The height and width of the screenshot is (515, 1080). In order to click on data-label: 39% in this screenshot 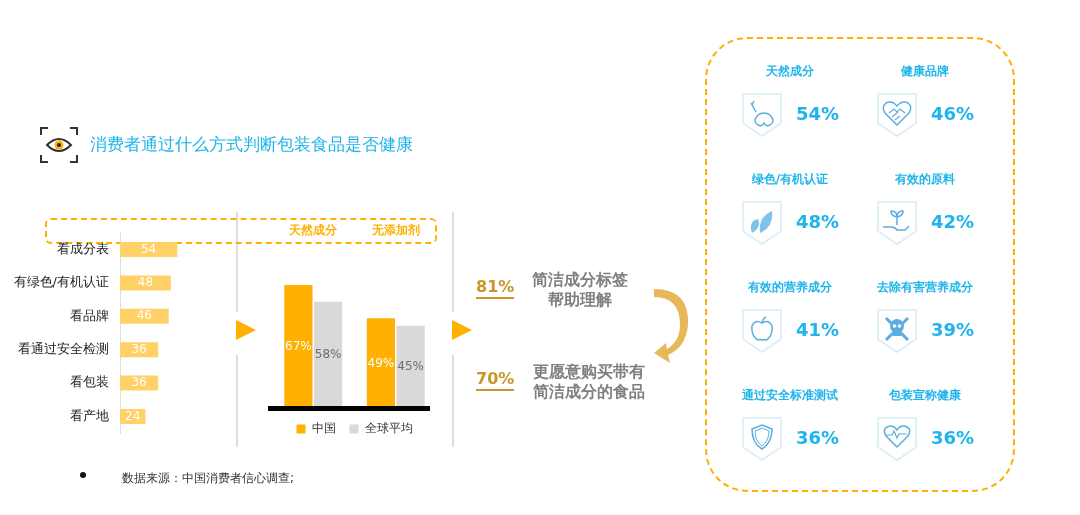, I will do `click(953, 329)`.